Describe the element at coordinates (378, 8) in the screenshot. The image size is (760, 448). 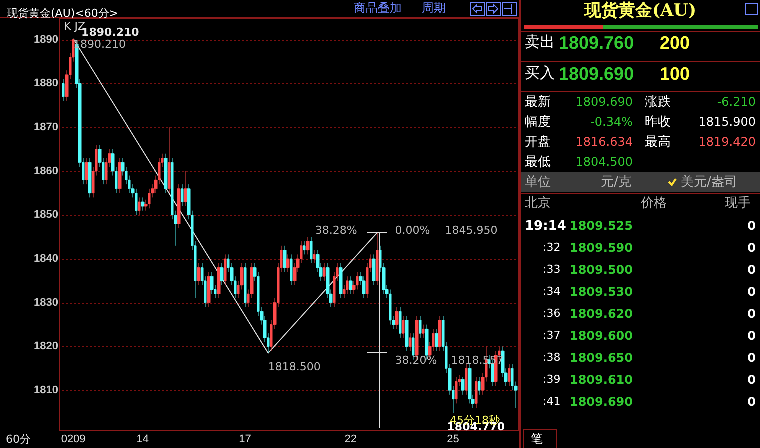
I see `text: 商品叠加` at that location.